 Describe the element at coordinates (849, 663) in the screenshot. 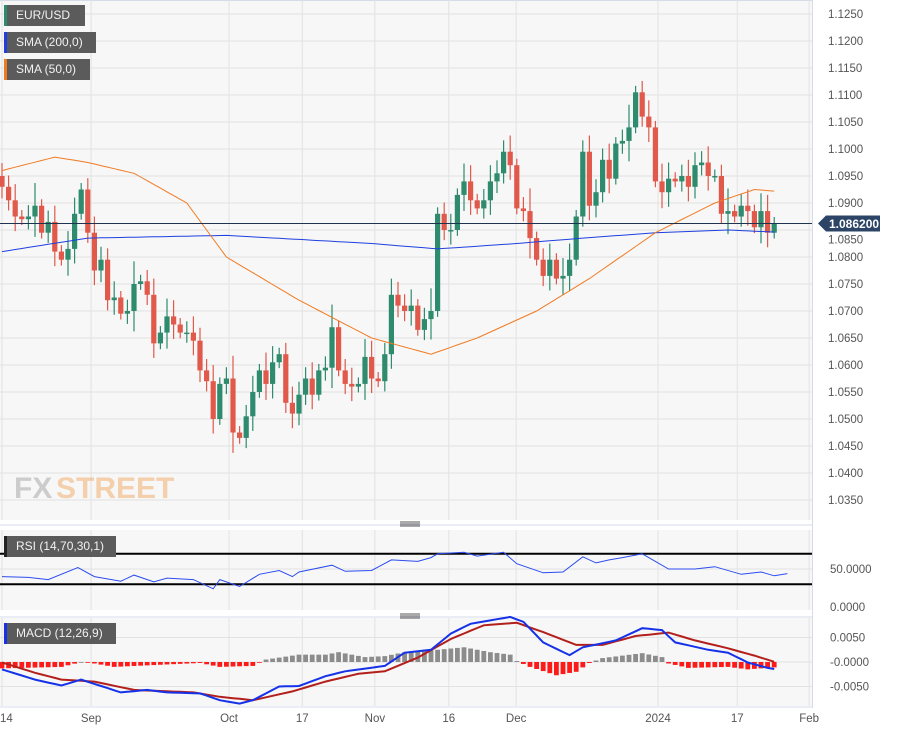

I see `macd-tick-label: -0.0000` at that location.